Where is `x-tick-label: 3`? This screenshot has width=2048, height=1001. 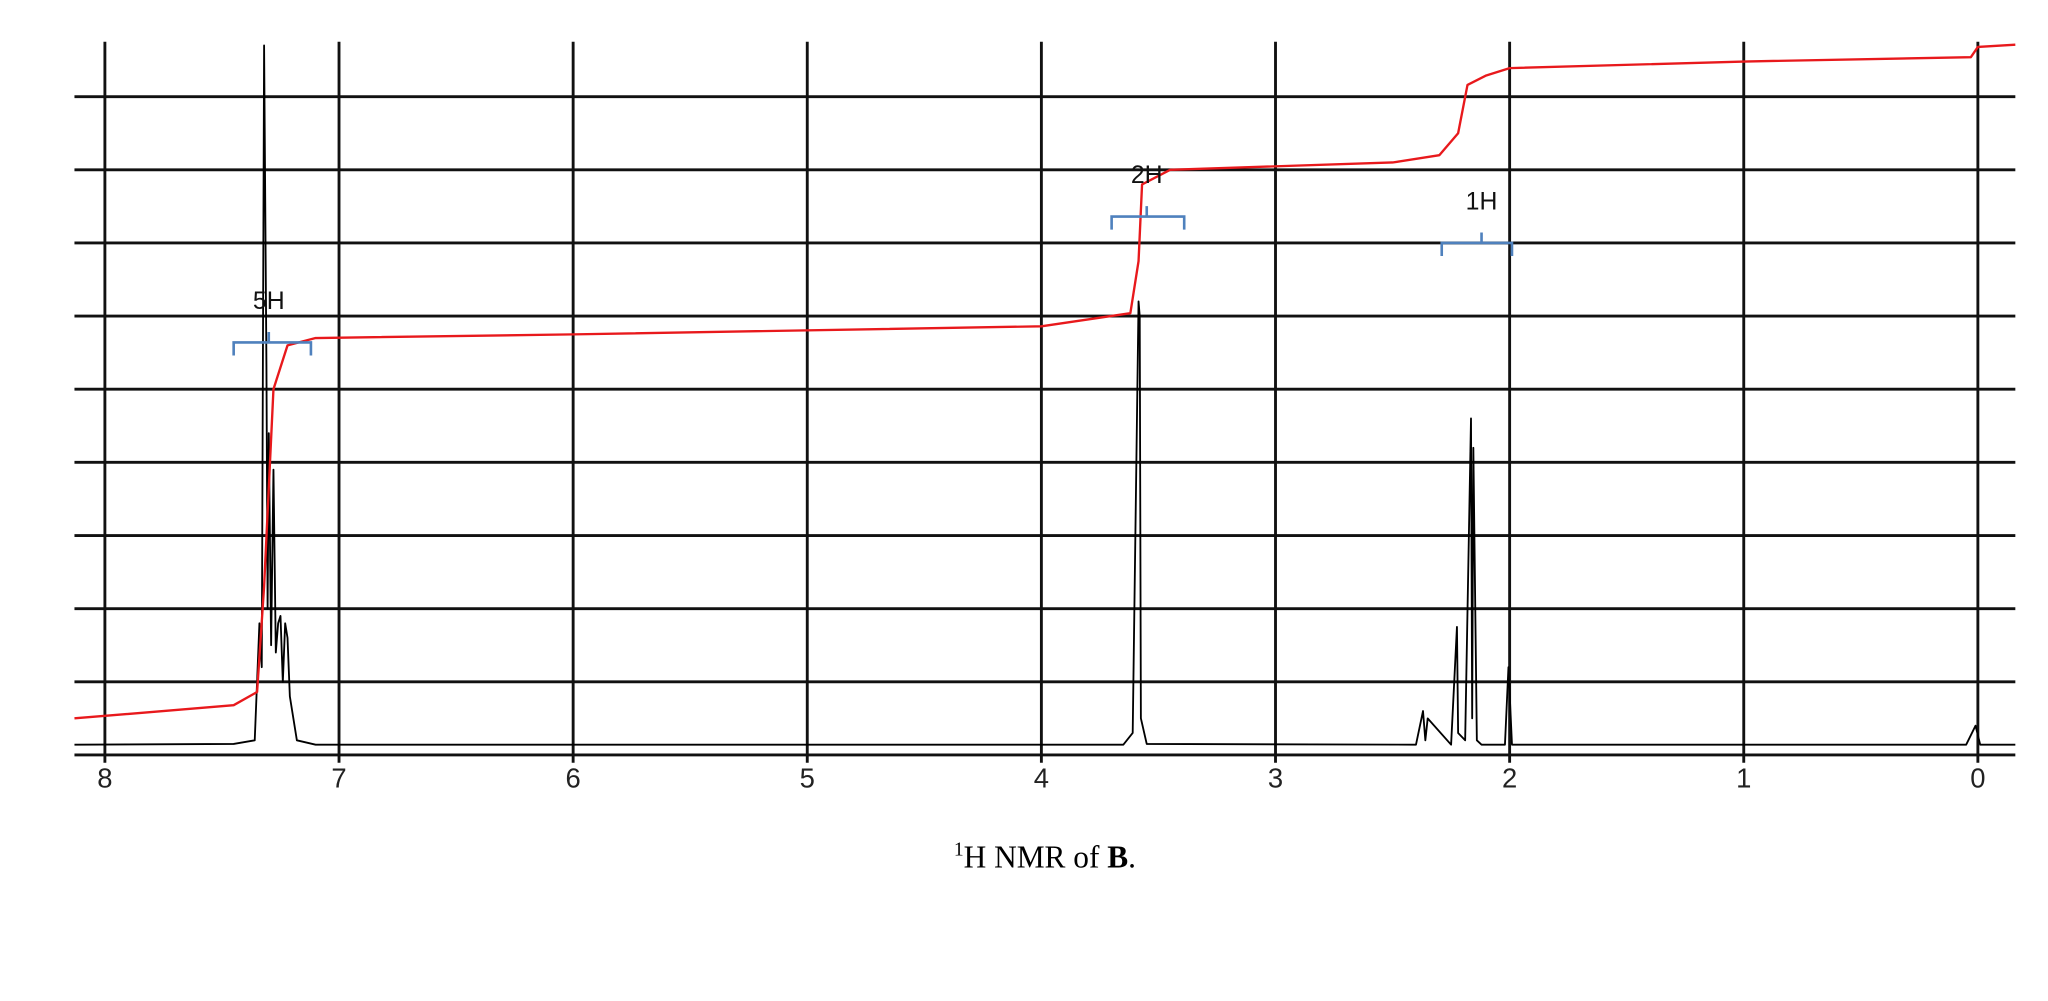 x-tick-label: 3 is located at coordinates (1275, 778).